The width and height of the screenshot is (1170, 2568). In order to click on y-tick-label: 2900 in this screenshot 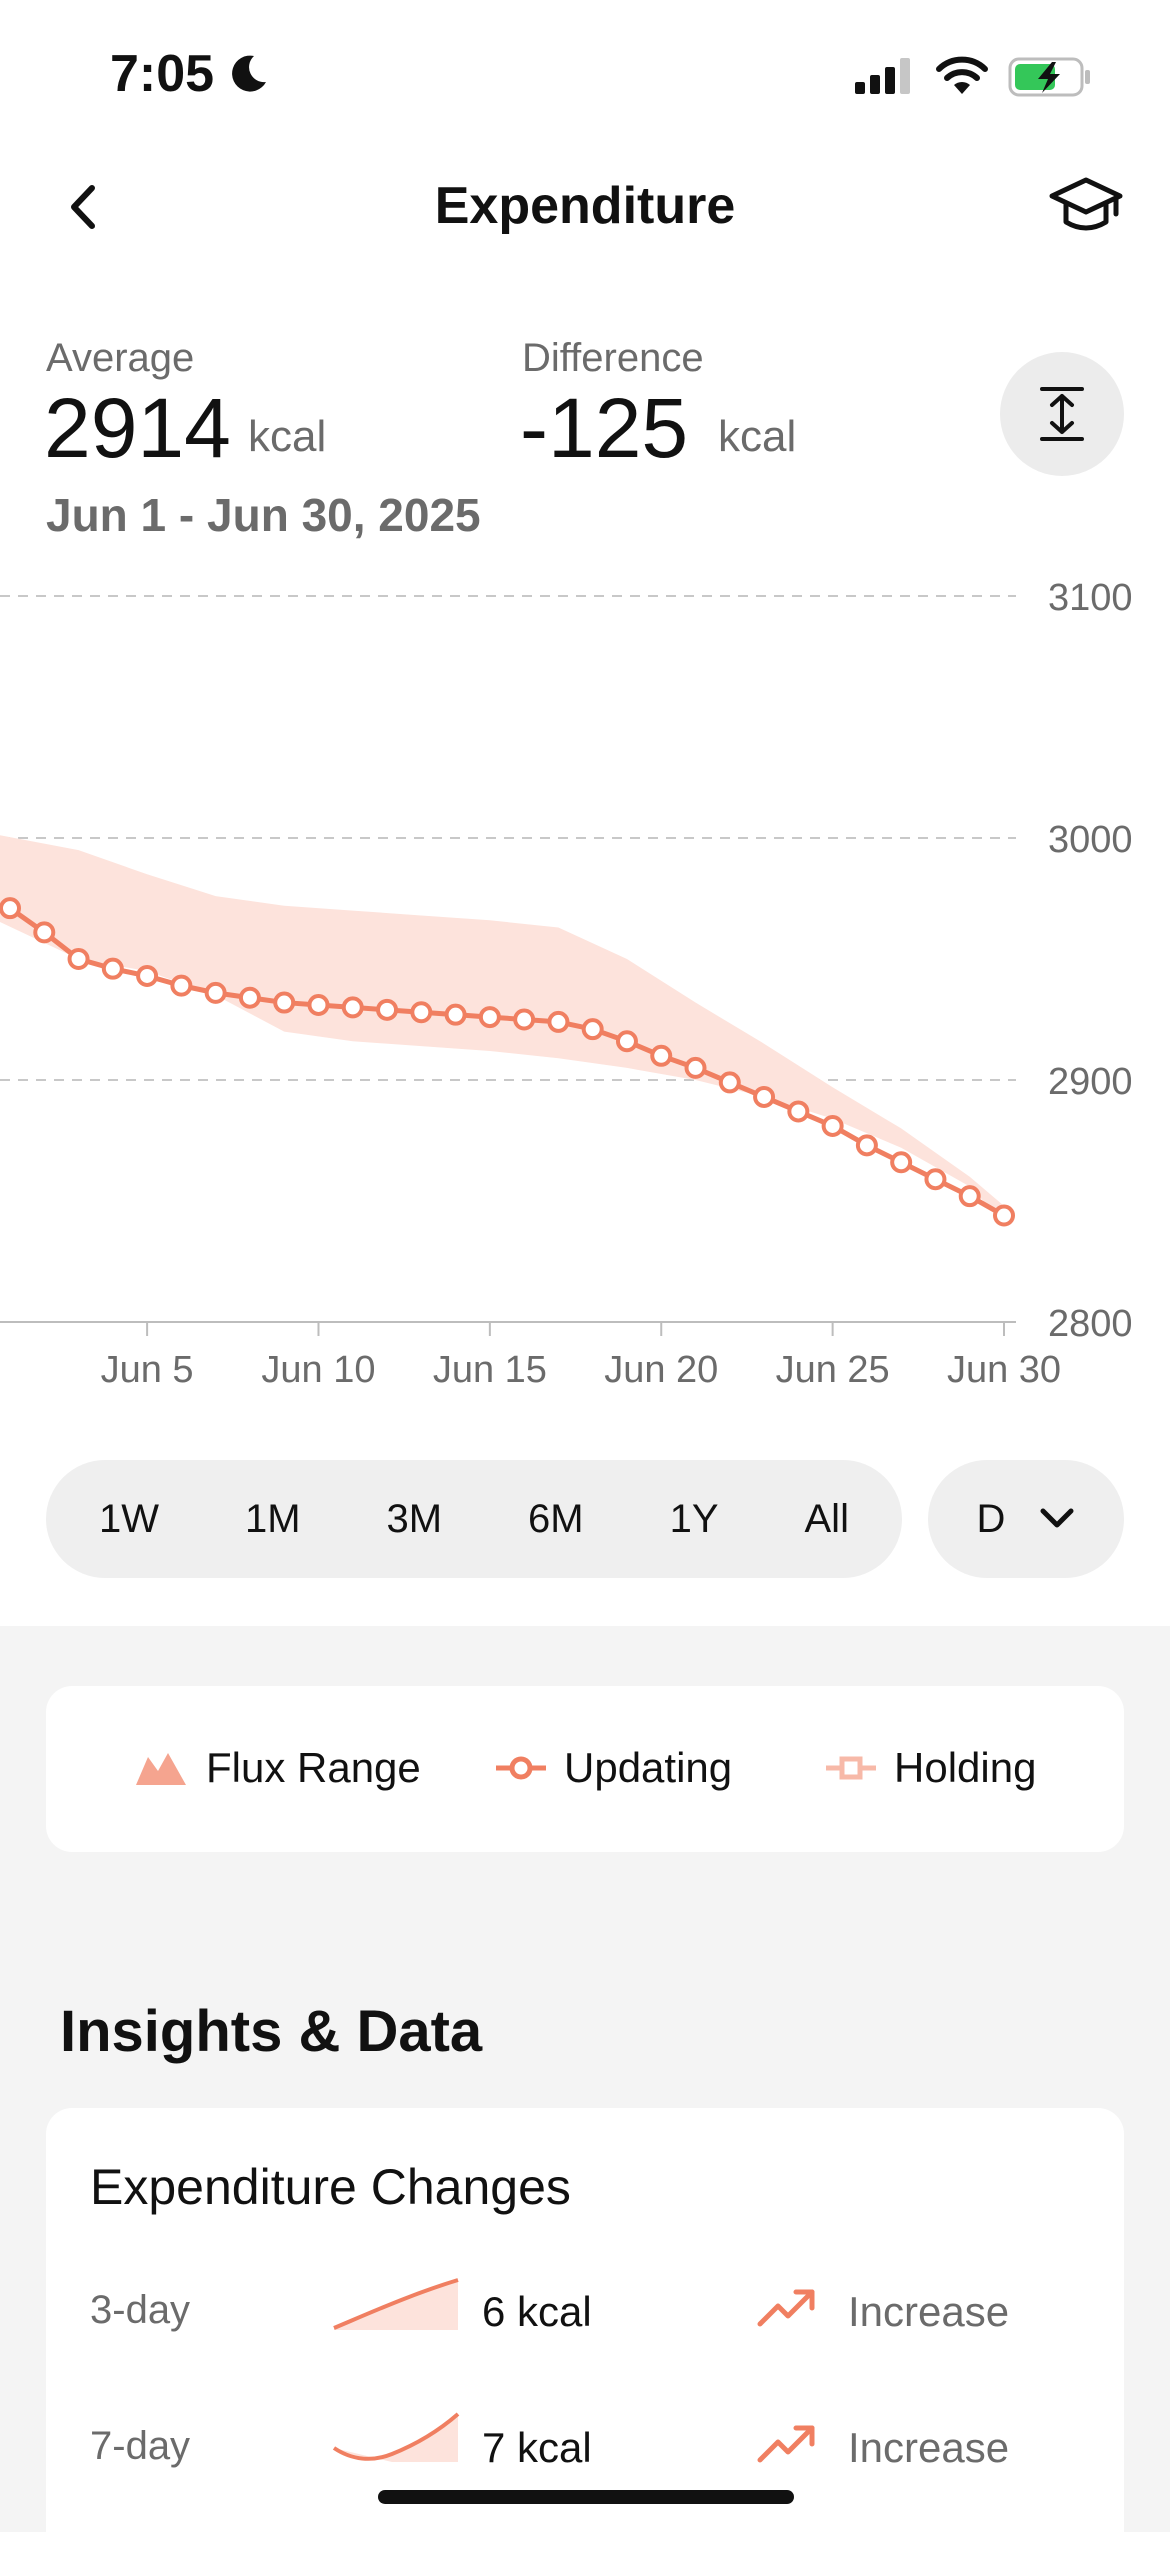, I will do `click(1090, 1082)`.